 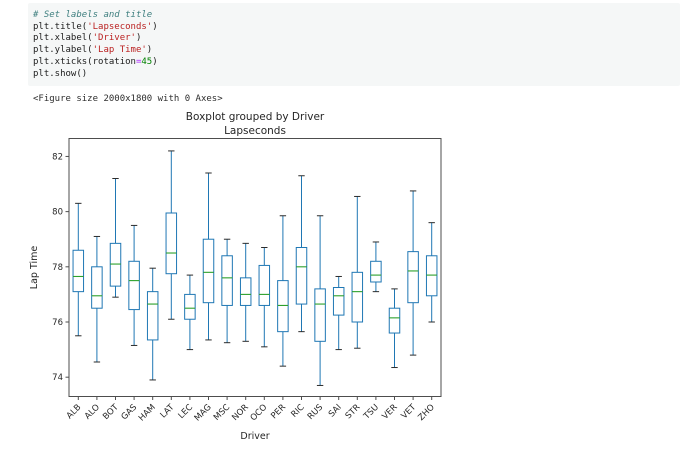 What do you see at coordinates (87, 38) in the screenshot?
I see `code-line: plt.xlabel('Driver')` at bounding box center [87, 38].